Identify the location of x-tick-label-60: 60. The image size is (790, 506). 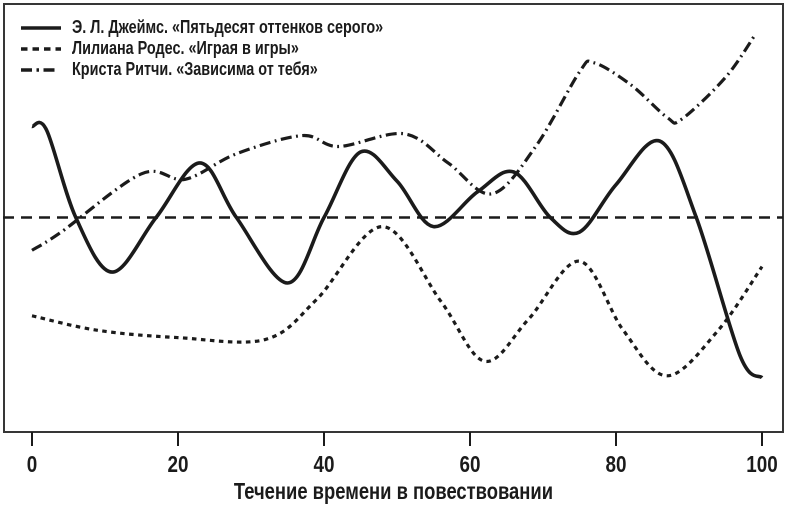
(470, 464).